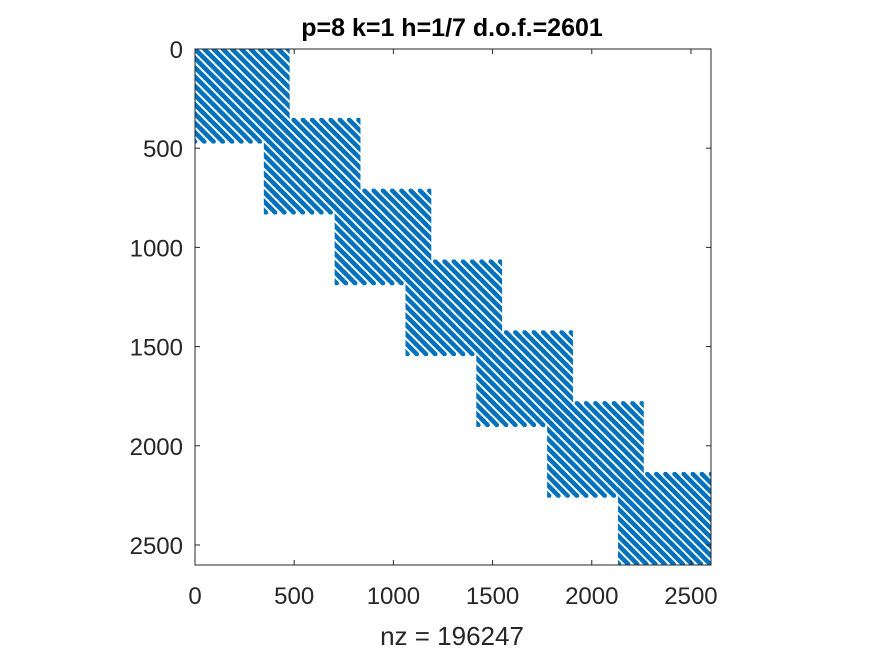  What do you see at coordinates (393, 596) in the screenshot?
I see `x-tick-label: 1000` at bounding box center [393, 596].